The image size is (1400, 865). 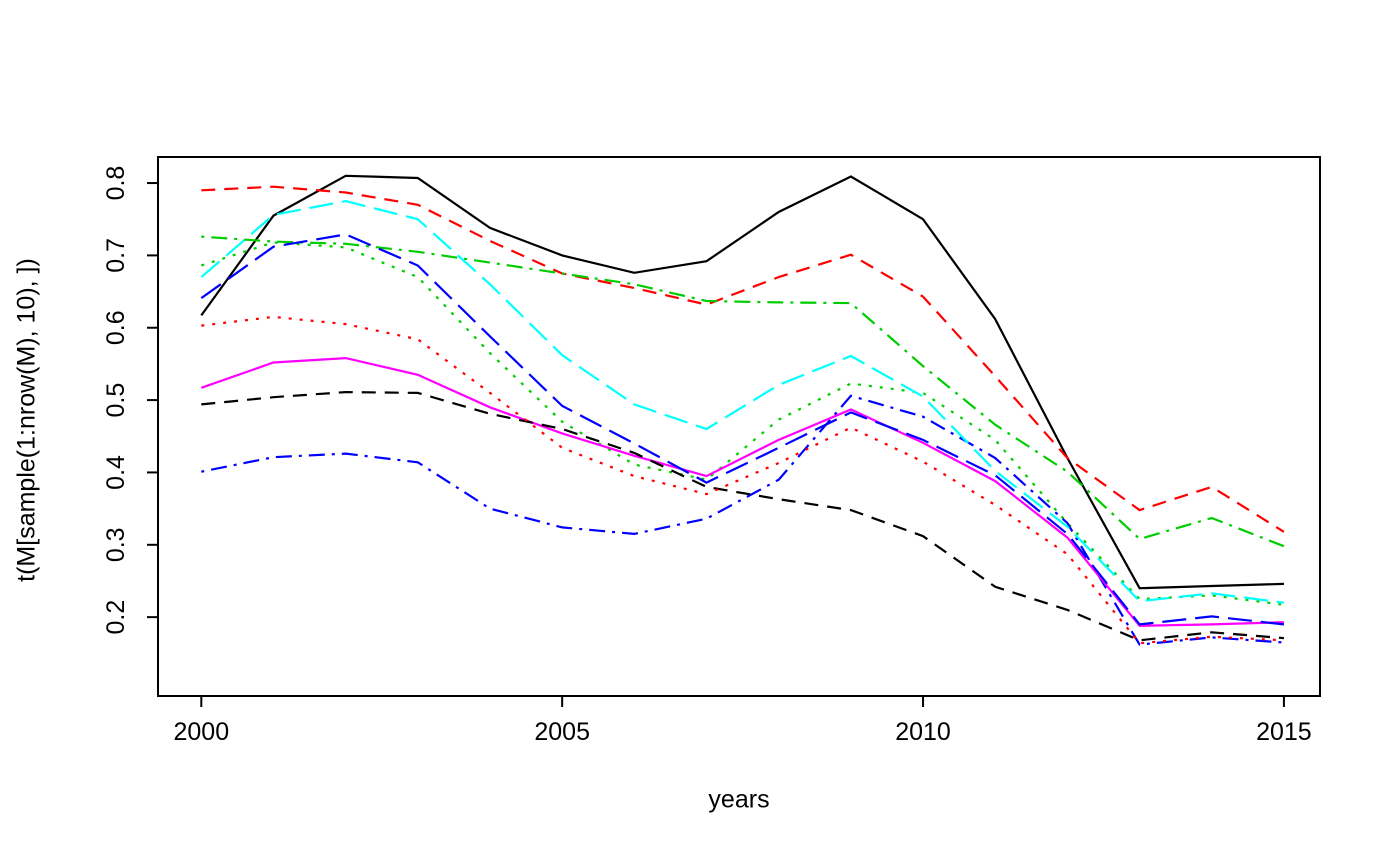 I want to click on x-axis-title: years, so click(x=739, y=799).